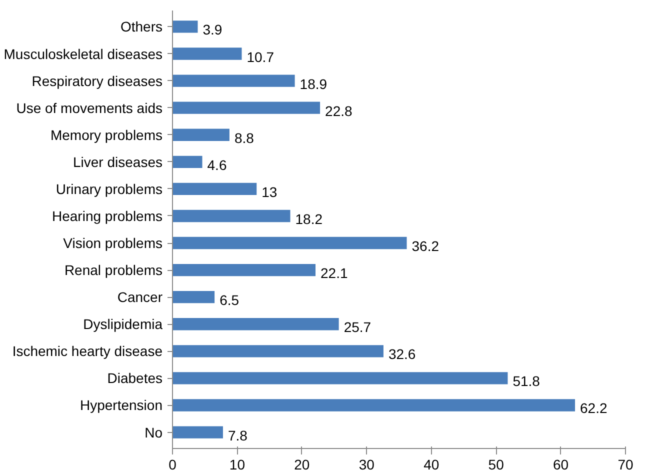 Image resolution: width=649 pixels, height=476 pixels. What do you see at coordinates (366, 464) in the screenshot?
I see `x-tick-label: 30` at bounding box center [366, 464].